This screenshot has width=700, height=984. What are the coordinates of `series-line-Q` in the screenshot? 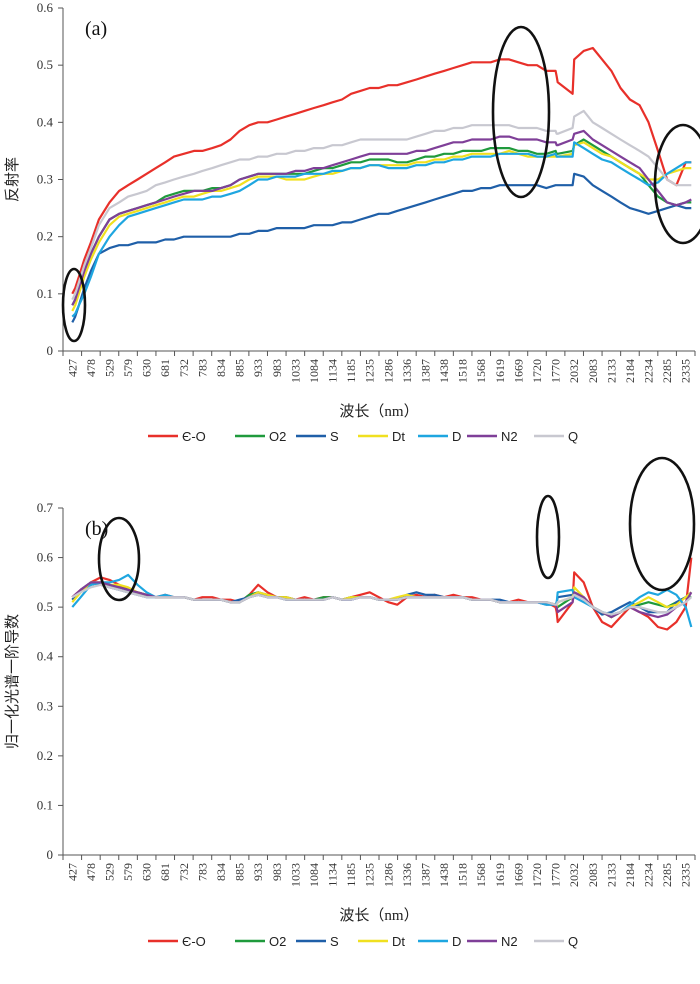 It's located at (382, 599).